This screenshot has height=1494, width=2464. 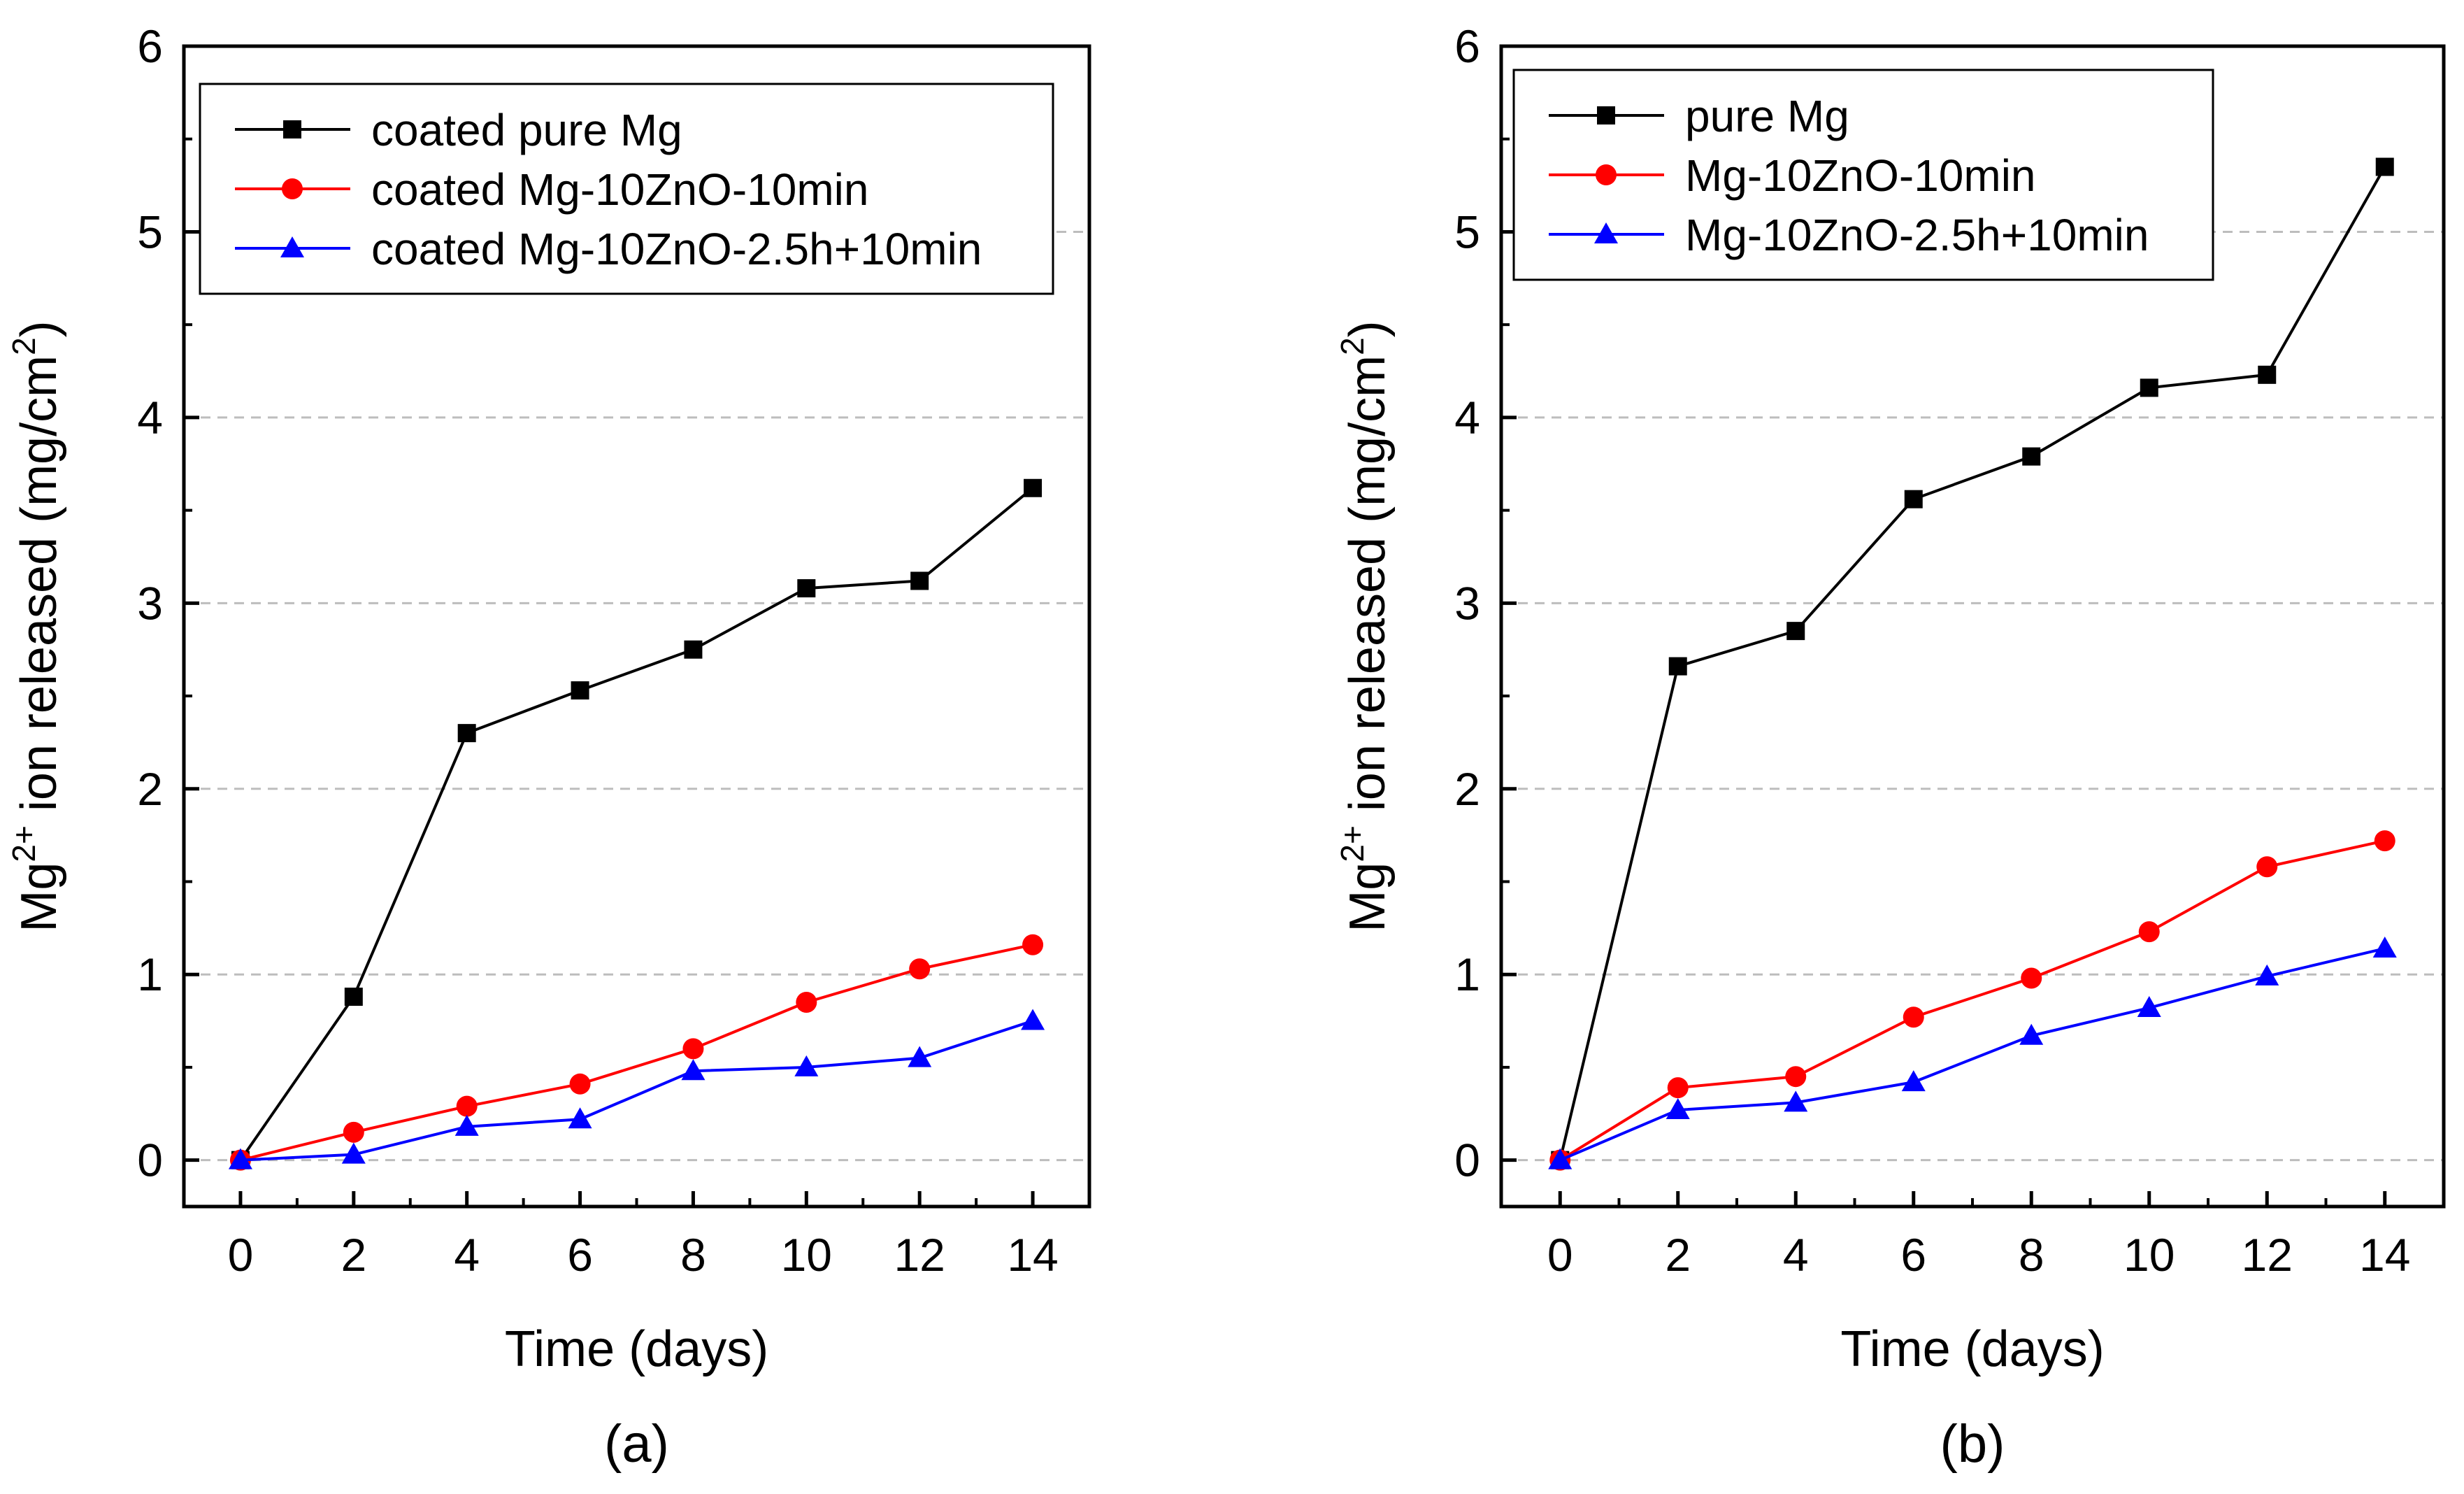 I want to click on panel-label: (b), so click(x=1973, y=1444).